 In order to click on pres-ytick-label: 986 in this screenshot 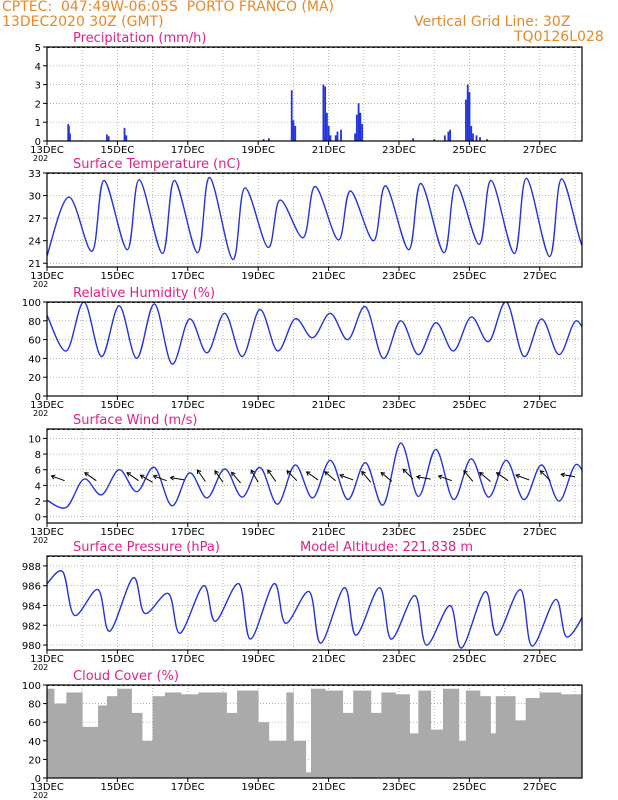, I will do `click(31, 587)`.